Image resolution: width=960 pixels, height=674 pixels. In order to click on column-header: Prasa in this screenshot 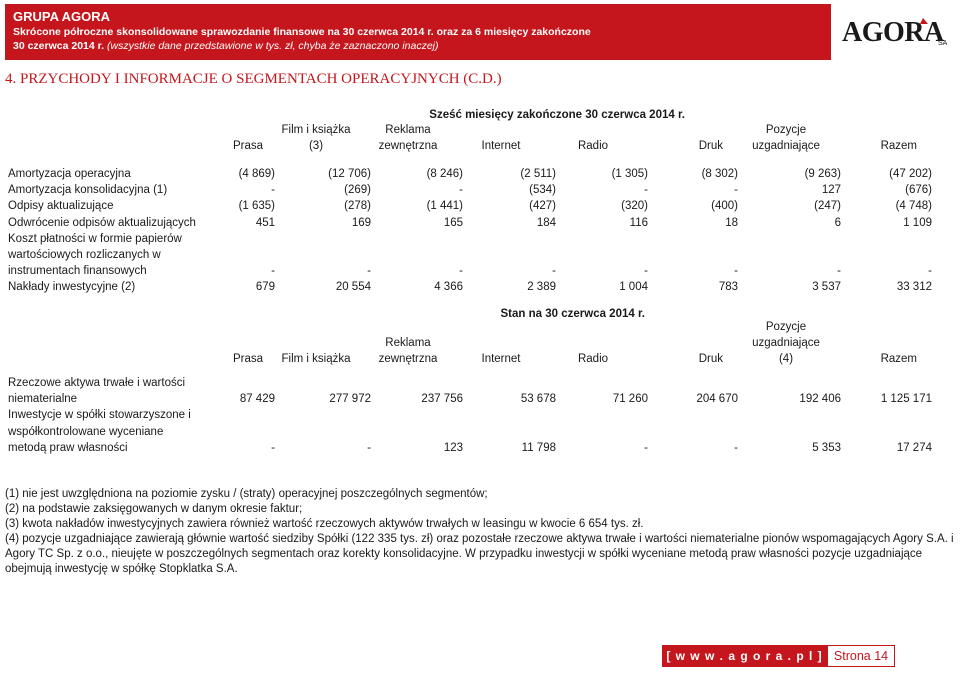, I will do `click(247, 146)`.